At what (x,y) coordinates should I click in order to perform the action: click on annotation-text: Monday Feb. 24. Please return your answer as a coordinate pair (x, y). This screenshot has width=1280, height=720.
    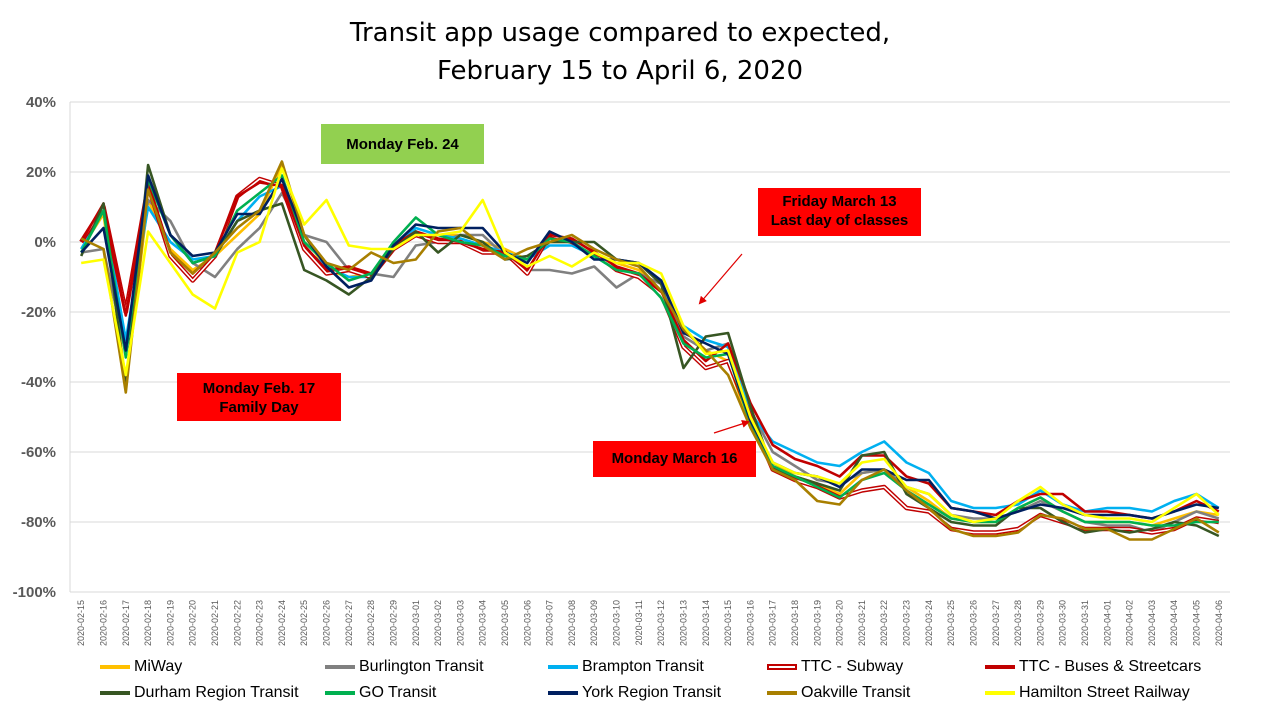
    Looking at the image, I should click on (402, 144).